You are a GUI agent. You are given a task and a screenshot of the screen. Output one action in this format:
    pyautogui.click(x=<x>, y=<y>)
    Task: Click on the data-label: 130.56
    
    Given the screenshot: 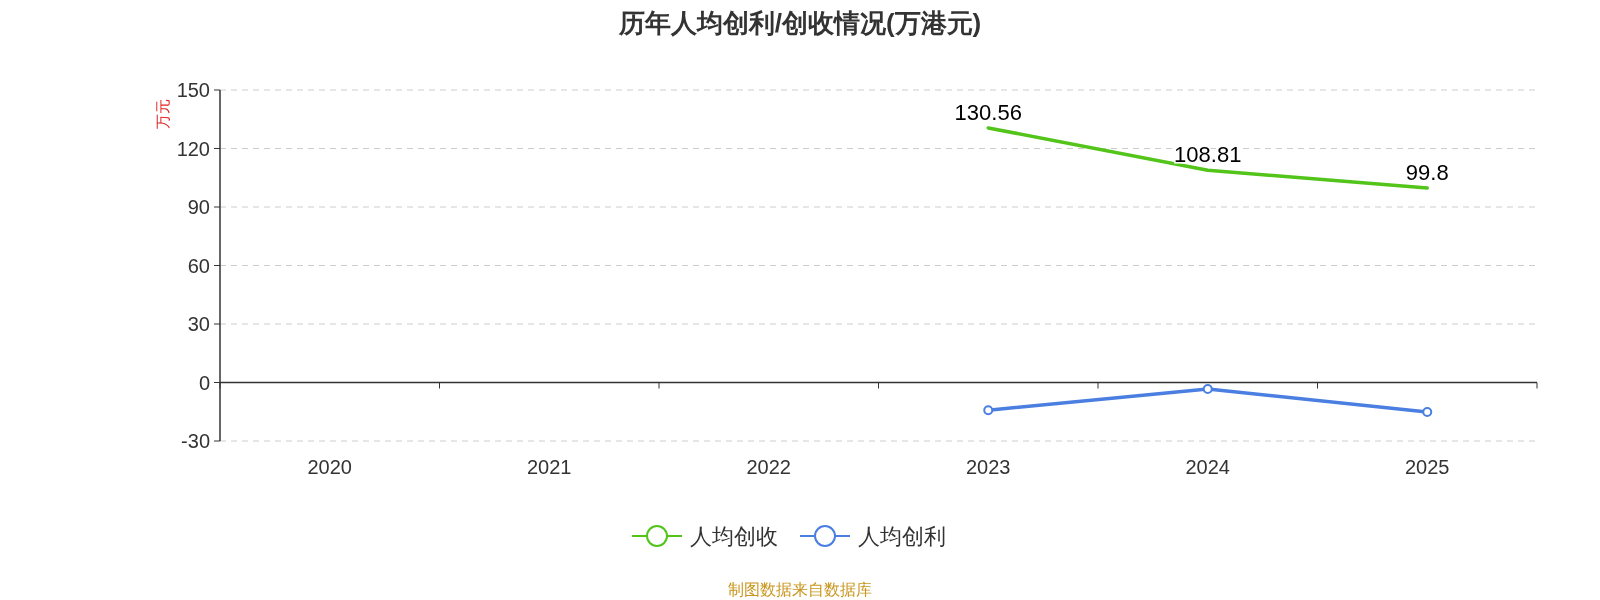 What is the action you would take?
    pyautogui.click(x=988, y=112)
    